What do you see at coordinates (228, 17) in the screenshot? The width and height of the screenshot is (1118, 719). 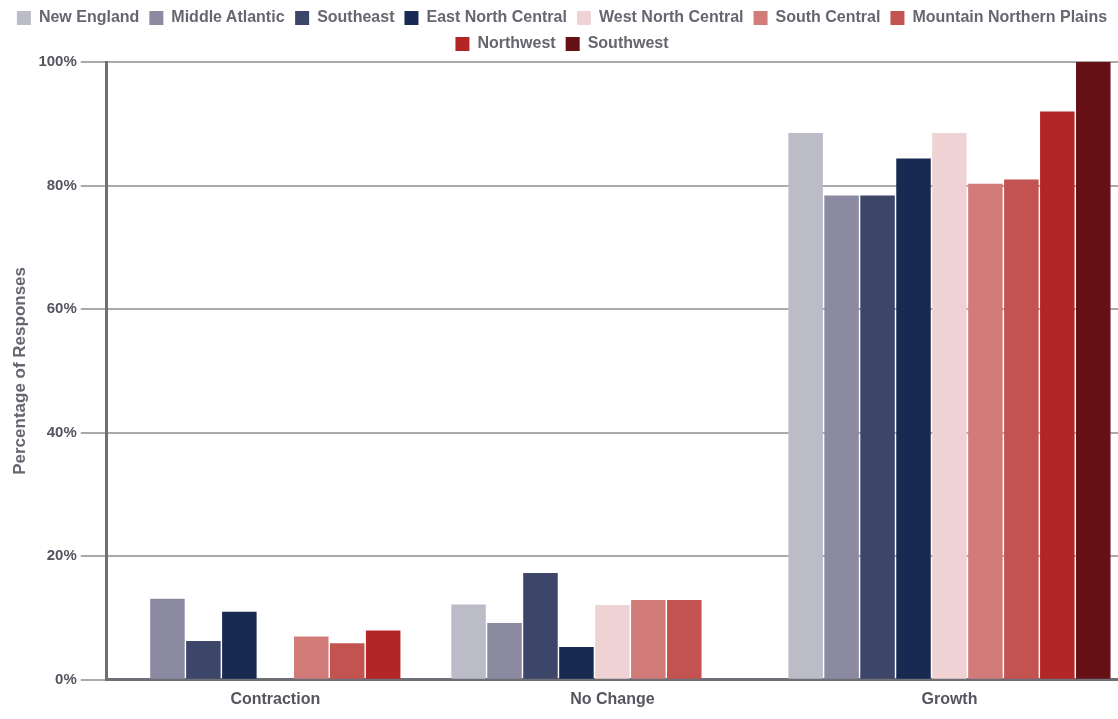 I see `legend-label: Middle Atlantic` at bounding box center [228, 17].